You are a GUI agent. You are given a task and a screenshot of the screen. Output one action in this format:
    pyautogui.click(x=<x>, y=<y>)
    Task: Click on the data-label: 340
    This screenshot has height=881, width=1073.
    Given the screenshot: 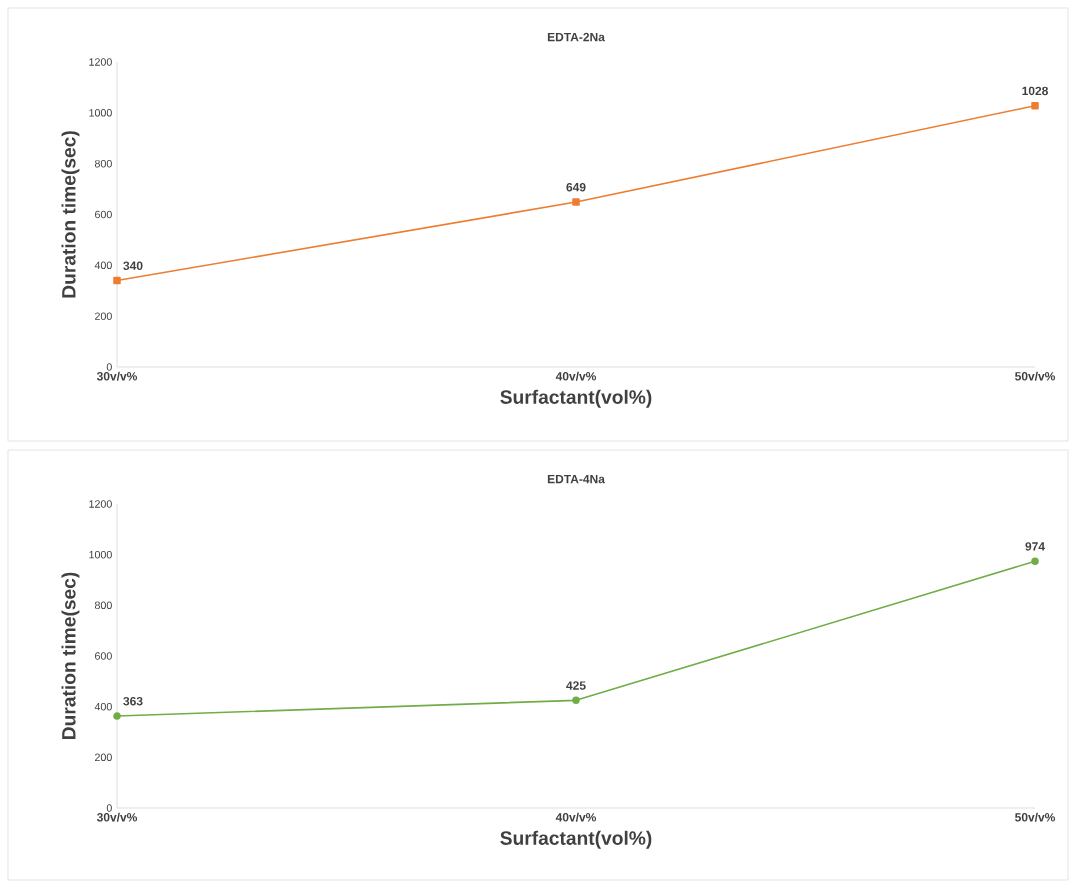 What is the action you would take?
    pyautogui.click(x=133, y=265)
    